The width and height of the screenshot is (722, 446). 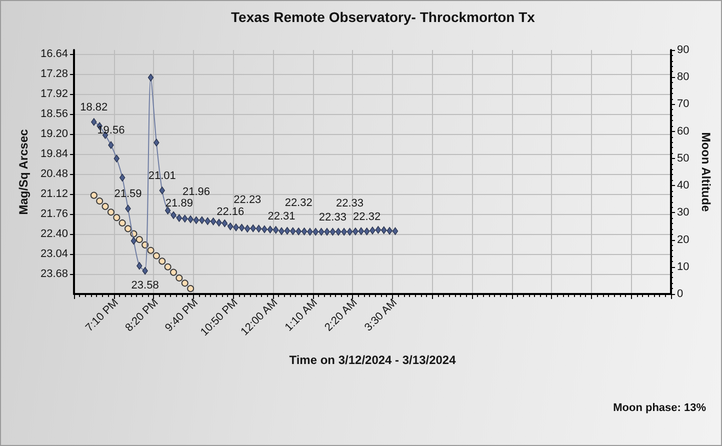 I want to click on x-tick-label: 1:10 AM, so click(x=301, y=315).